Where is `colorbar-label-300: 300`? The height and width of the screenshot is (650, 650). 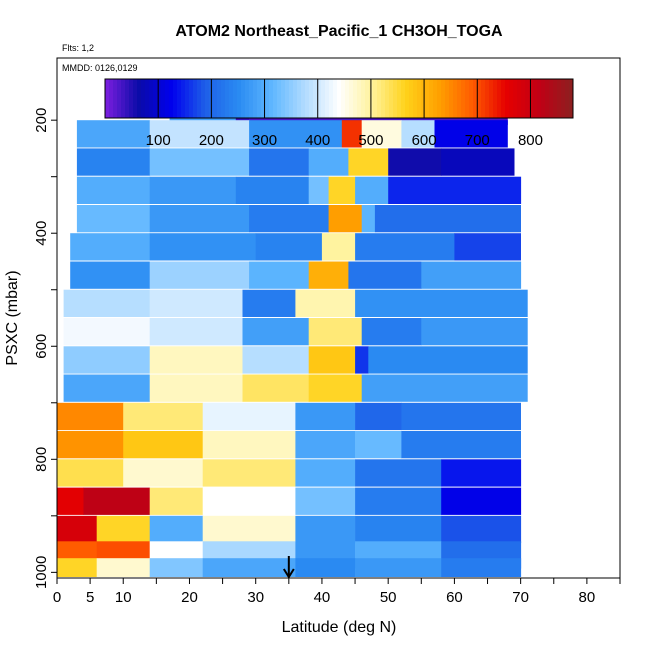 colorbar-label-300: 300 is located at coordinates (264, 140).